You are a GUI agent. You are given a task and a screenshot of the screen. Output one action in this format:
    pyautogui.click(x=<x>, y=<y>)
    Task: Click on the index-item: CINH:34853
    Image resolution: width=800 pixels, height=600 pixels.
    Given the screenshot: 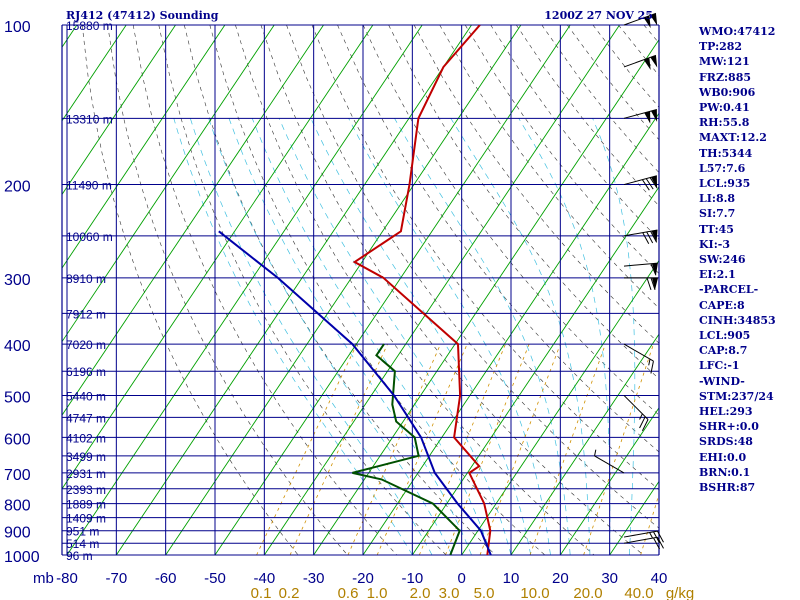 What is the action you would take?
    pyautogui.click(x=737, y=320)
    